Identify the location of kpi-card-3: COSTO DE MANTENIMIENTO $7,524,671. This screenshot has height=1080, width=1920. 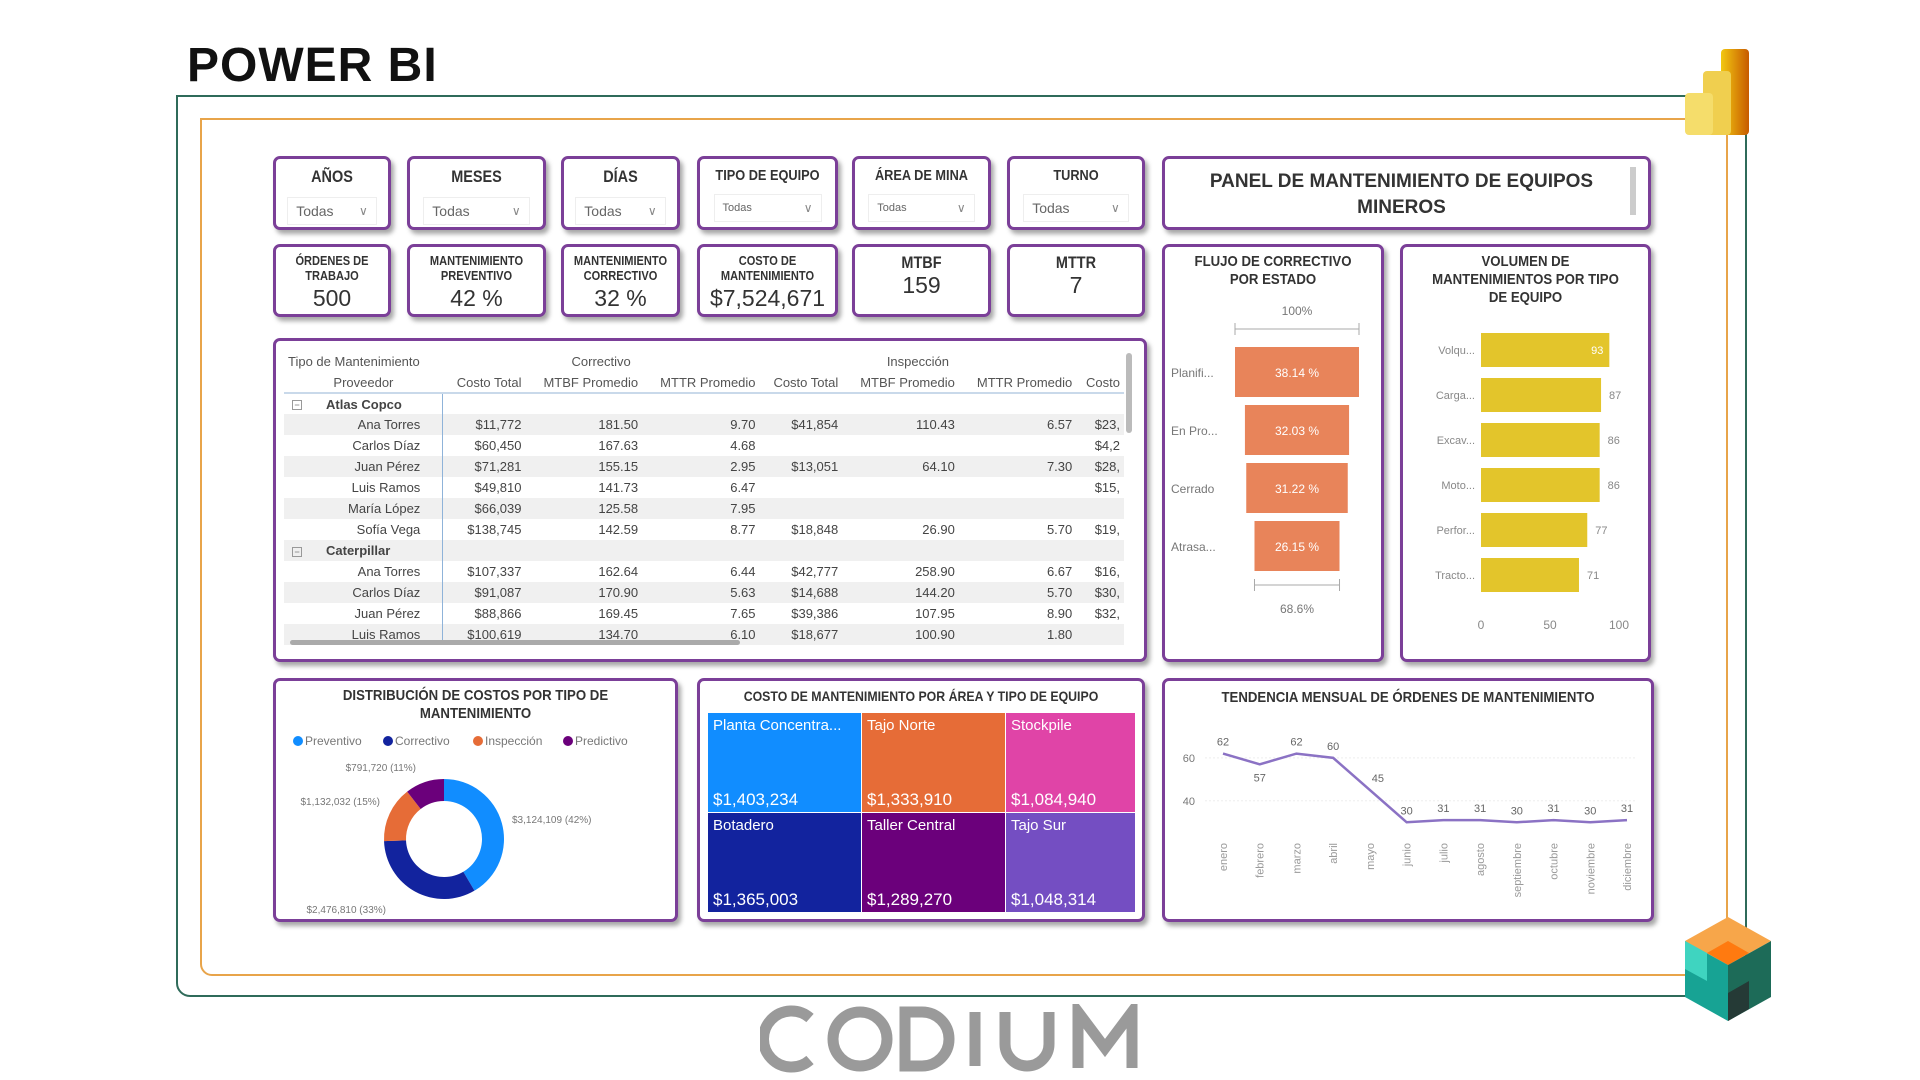
(767, 280).